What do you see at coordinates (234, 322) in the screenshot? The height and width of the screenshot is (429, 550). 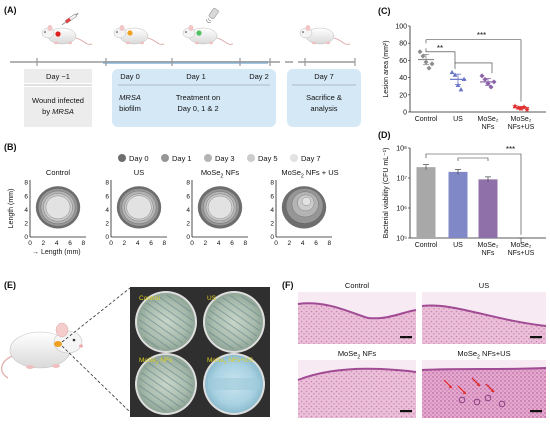 I see `agar-plate: US` at bounding box center [234, 322].